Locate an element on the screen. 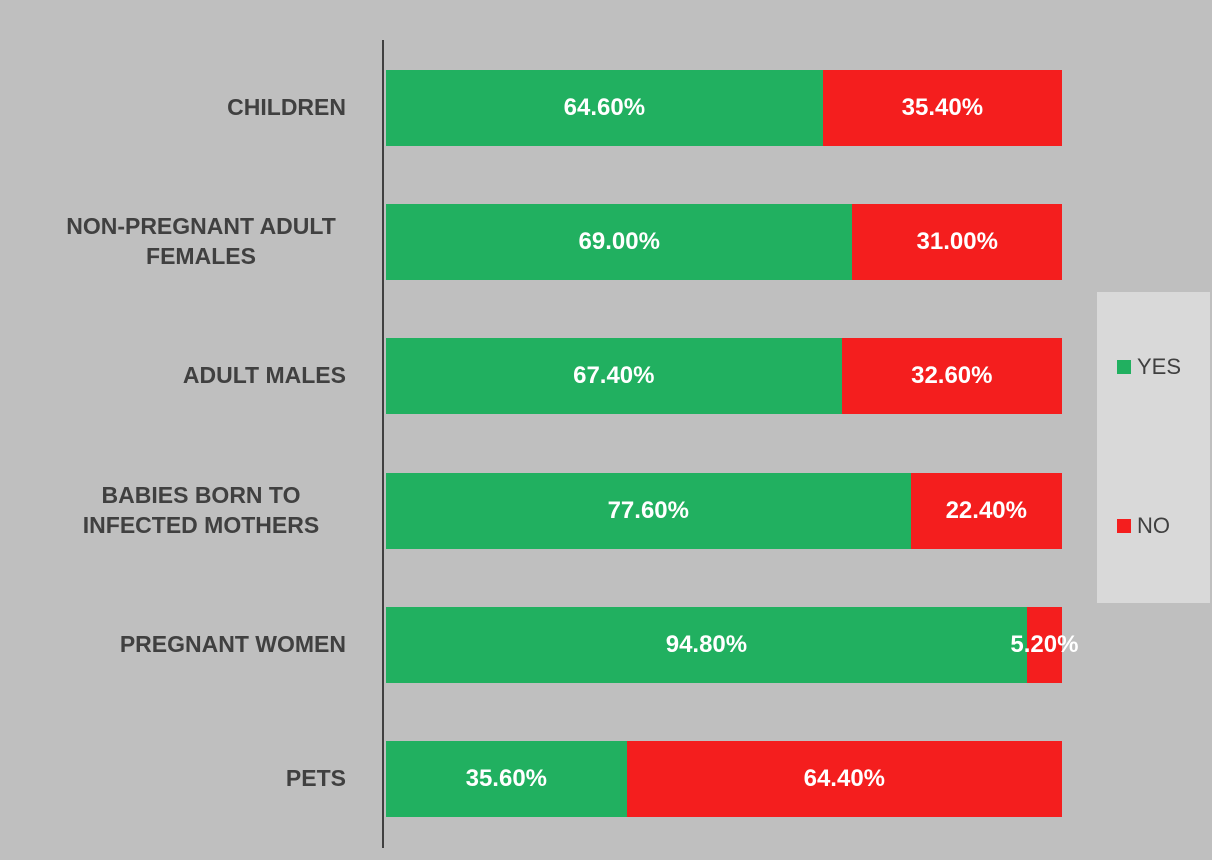 The width and height of the screenshot is (1212, 860). legend-label: NO is located at coordinates (1153, 525).